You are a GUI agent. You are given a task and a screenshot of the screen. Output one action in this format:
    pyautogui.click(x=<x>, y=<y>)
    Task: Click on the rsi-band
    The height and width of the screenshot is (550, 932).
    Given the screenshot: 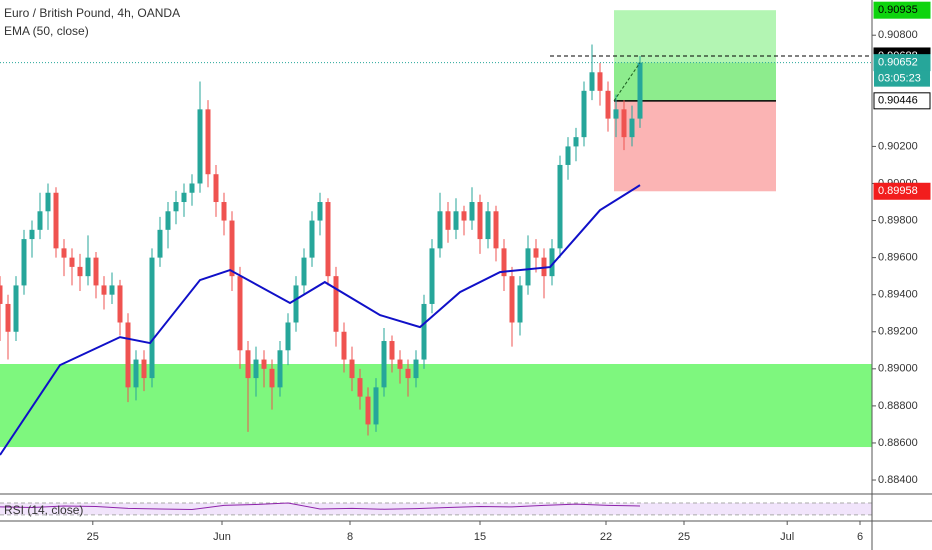 What is the action you would take?
    pyautogui.click(x=436, y=508)
    